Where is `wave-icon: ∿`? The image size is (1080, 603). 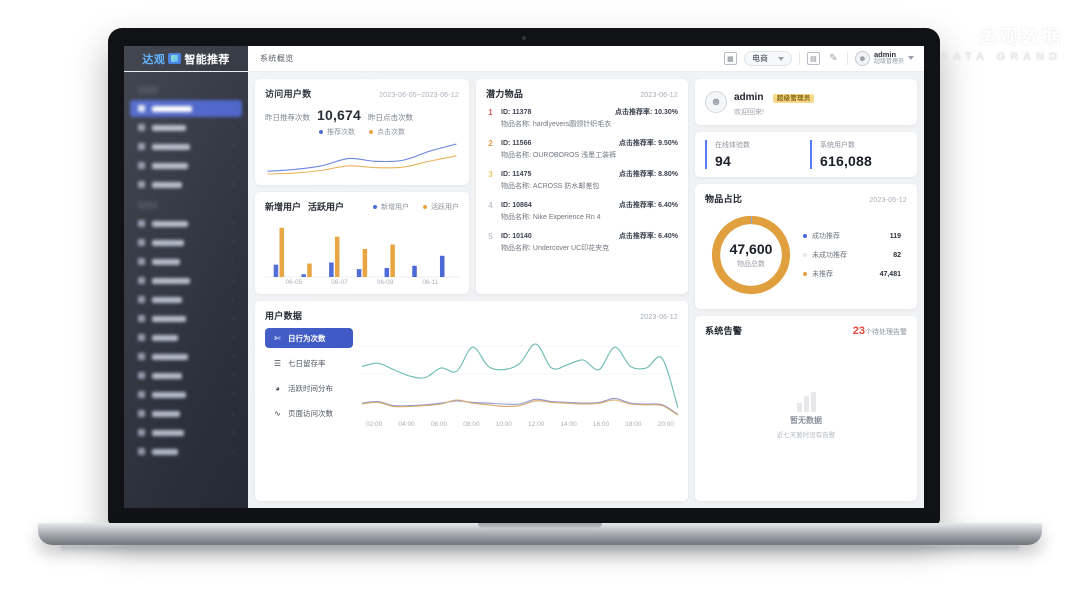 wave-icon: ∿ is located at coordinates (277, 413).